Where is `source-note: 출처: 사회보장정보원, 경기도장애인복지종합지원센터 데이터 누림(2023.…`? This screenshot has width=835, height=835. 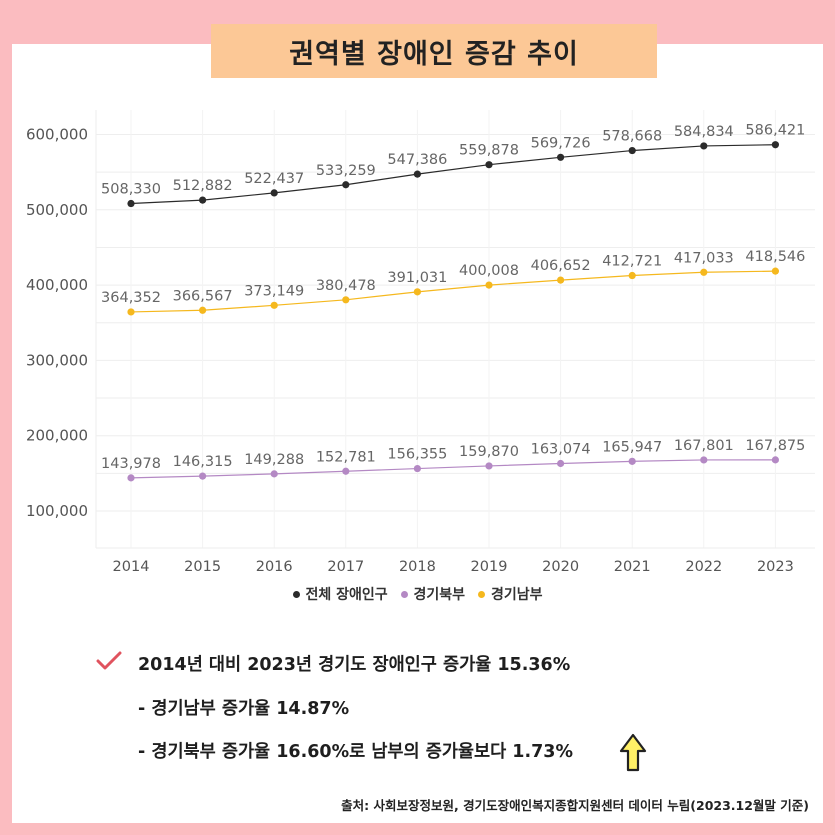 source-note: 출처: 사회보장정보원, 경기도장애인복지종합지원센터 데이터 누림(2023.… is located at coordinates (575, 805).